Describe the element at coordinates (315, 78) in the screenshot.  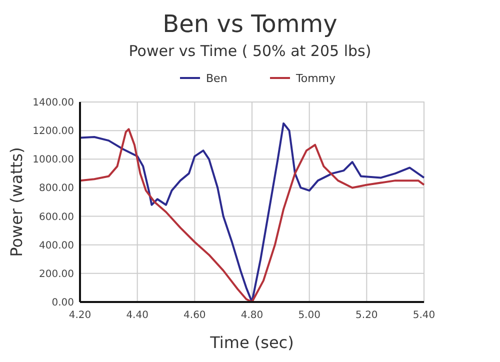
I see `legend-label: Tommy` at that location.